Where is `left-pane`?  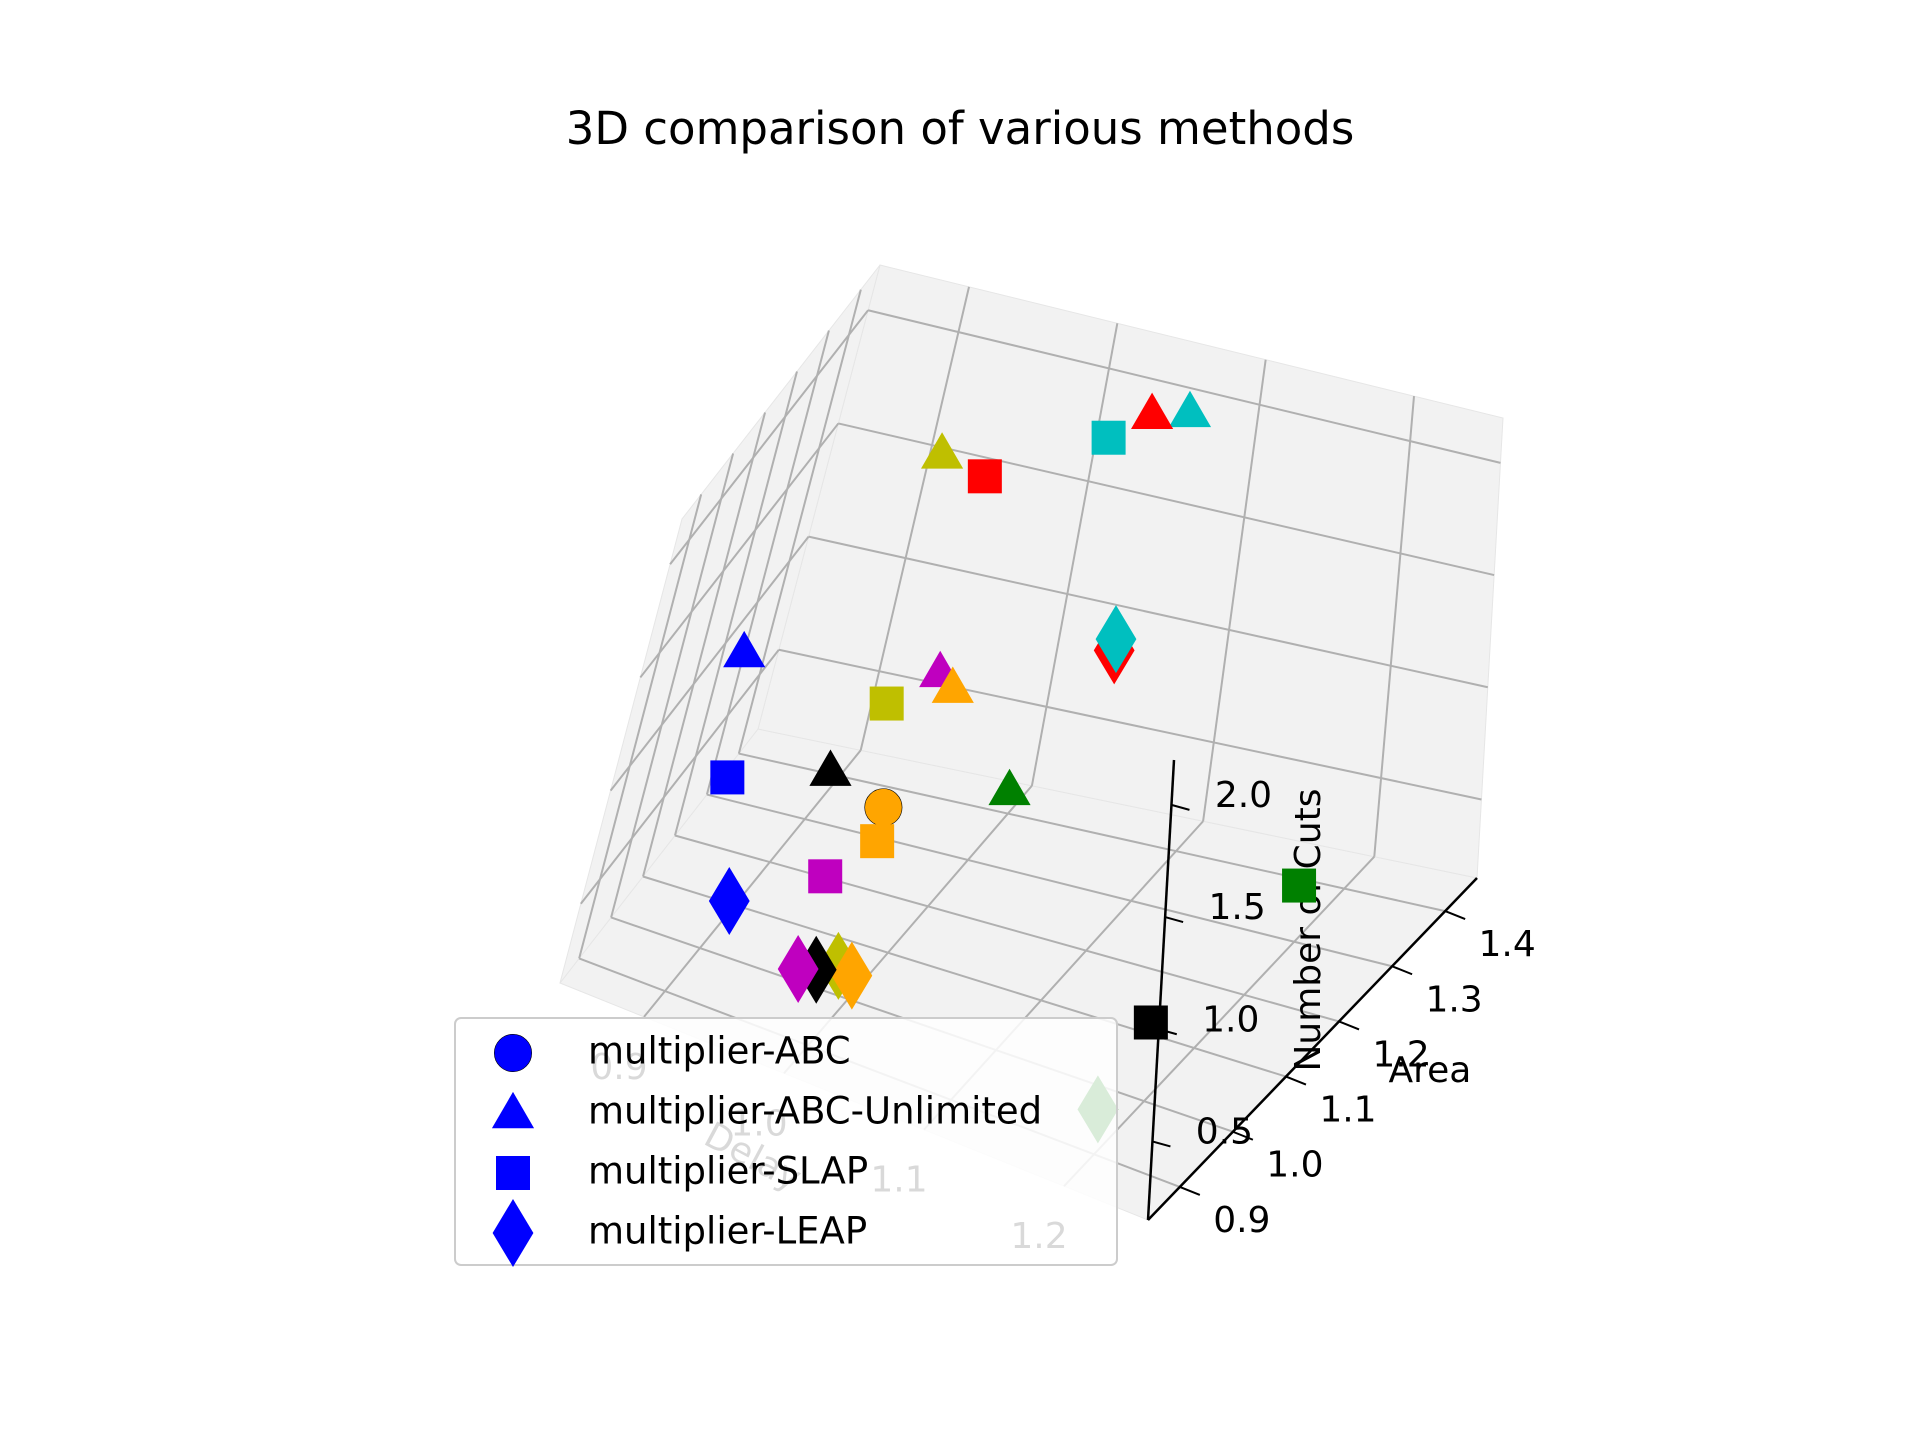 left-pane is located at coordinates (720, 624).